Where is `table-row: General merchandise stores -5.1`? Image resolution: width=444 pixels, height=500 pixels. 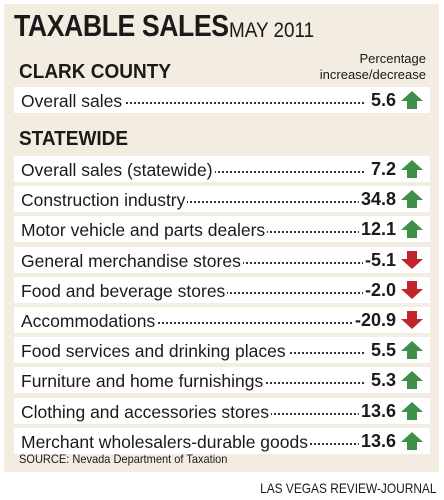 table-row: General merchandise stores -5.1 is located at coordinates (222, 259).